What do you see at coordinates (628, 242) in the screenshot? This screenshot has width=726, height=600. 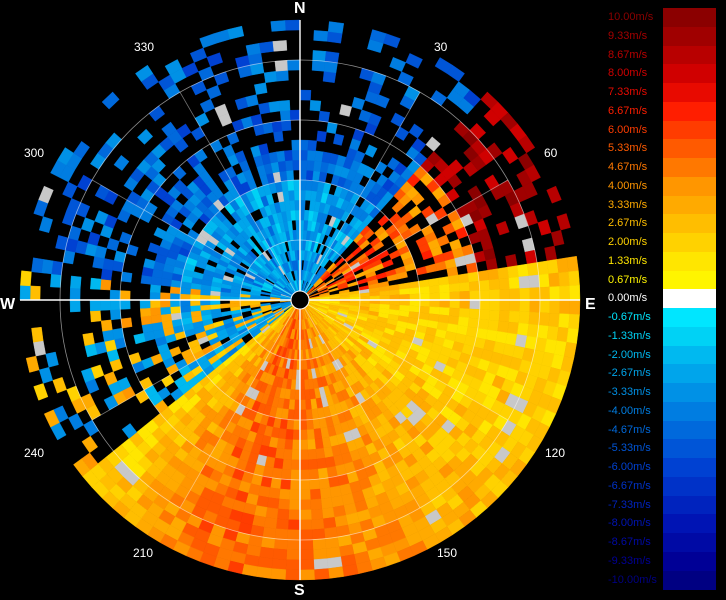 I see `legend-label: 2.00m/s` at bounding box center [628, 242].